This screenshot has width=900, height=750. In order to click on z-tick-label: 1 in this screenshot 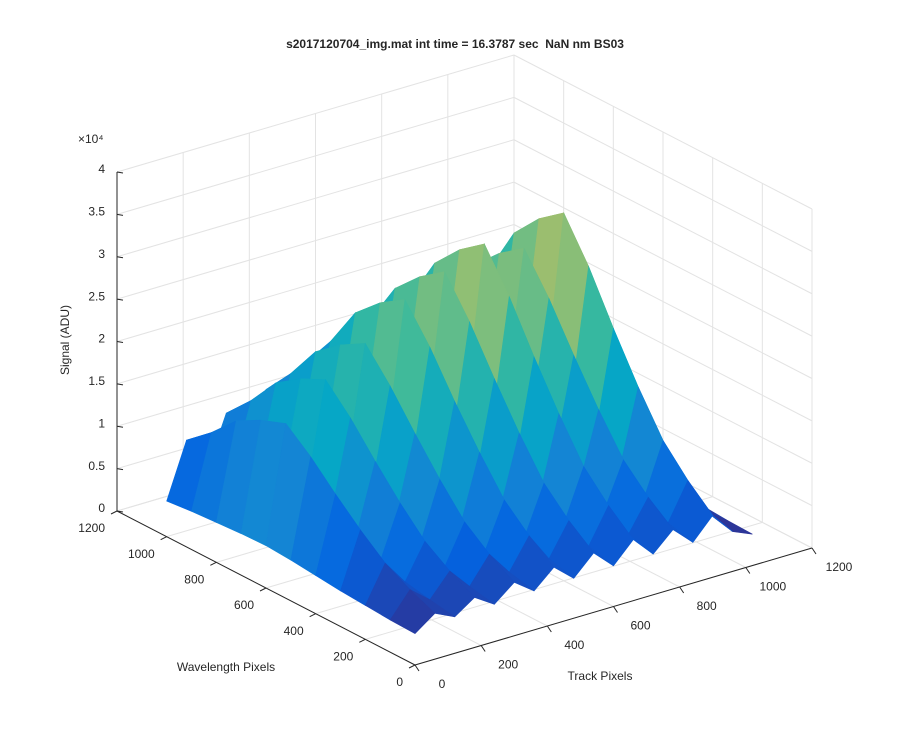, I will do `click(101, 423)`.